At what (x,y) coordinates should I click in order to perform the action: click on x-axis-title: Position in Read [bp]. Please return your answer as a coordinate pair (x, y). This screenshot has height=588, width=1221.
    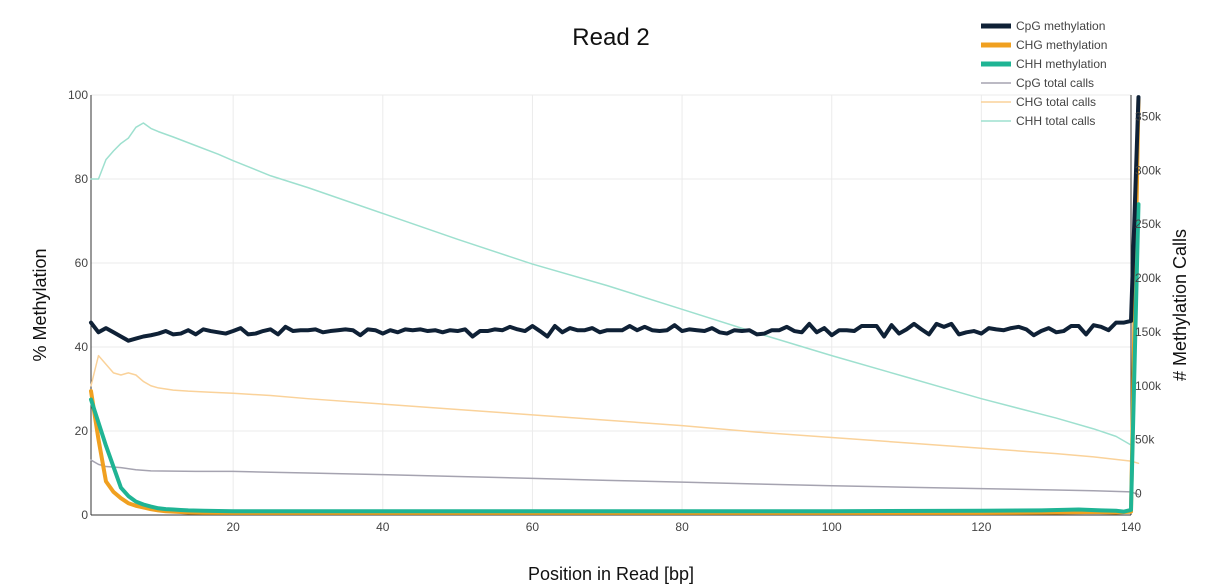
    Looking at the image, I should click on (611, 574).